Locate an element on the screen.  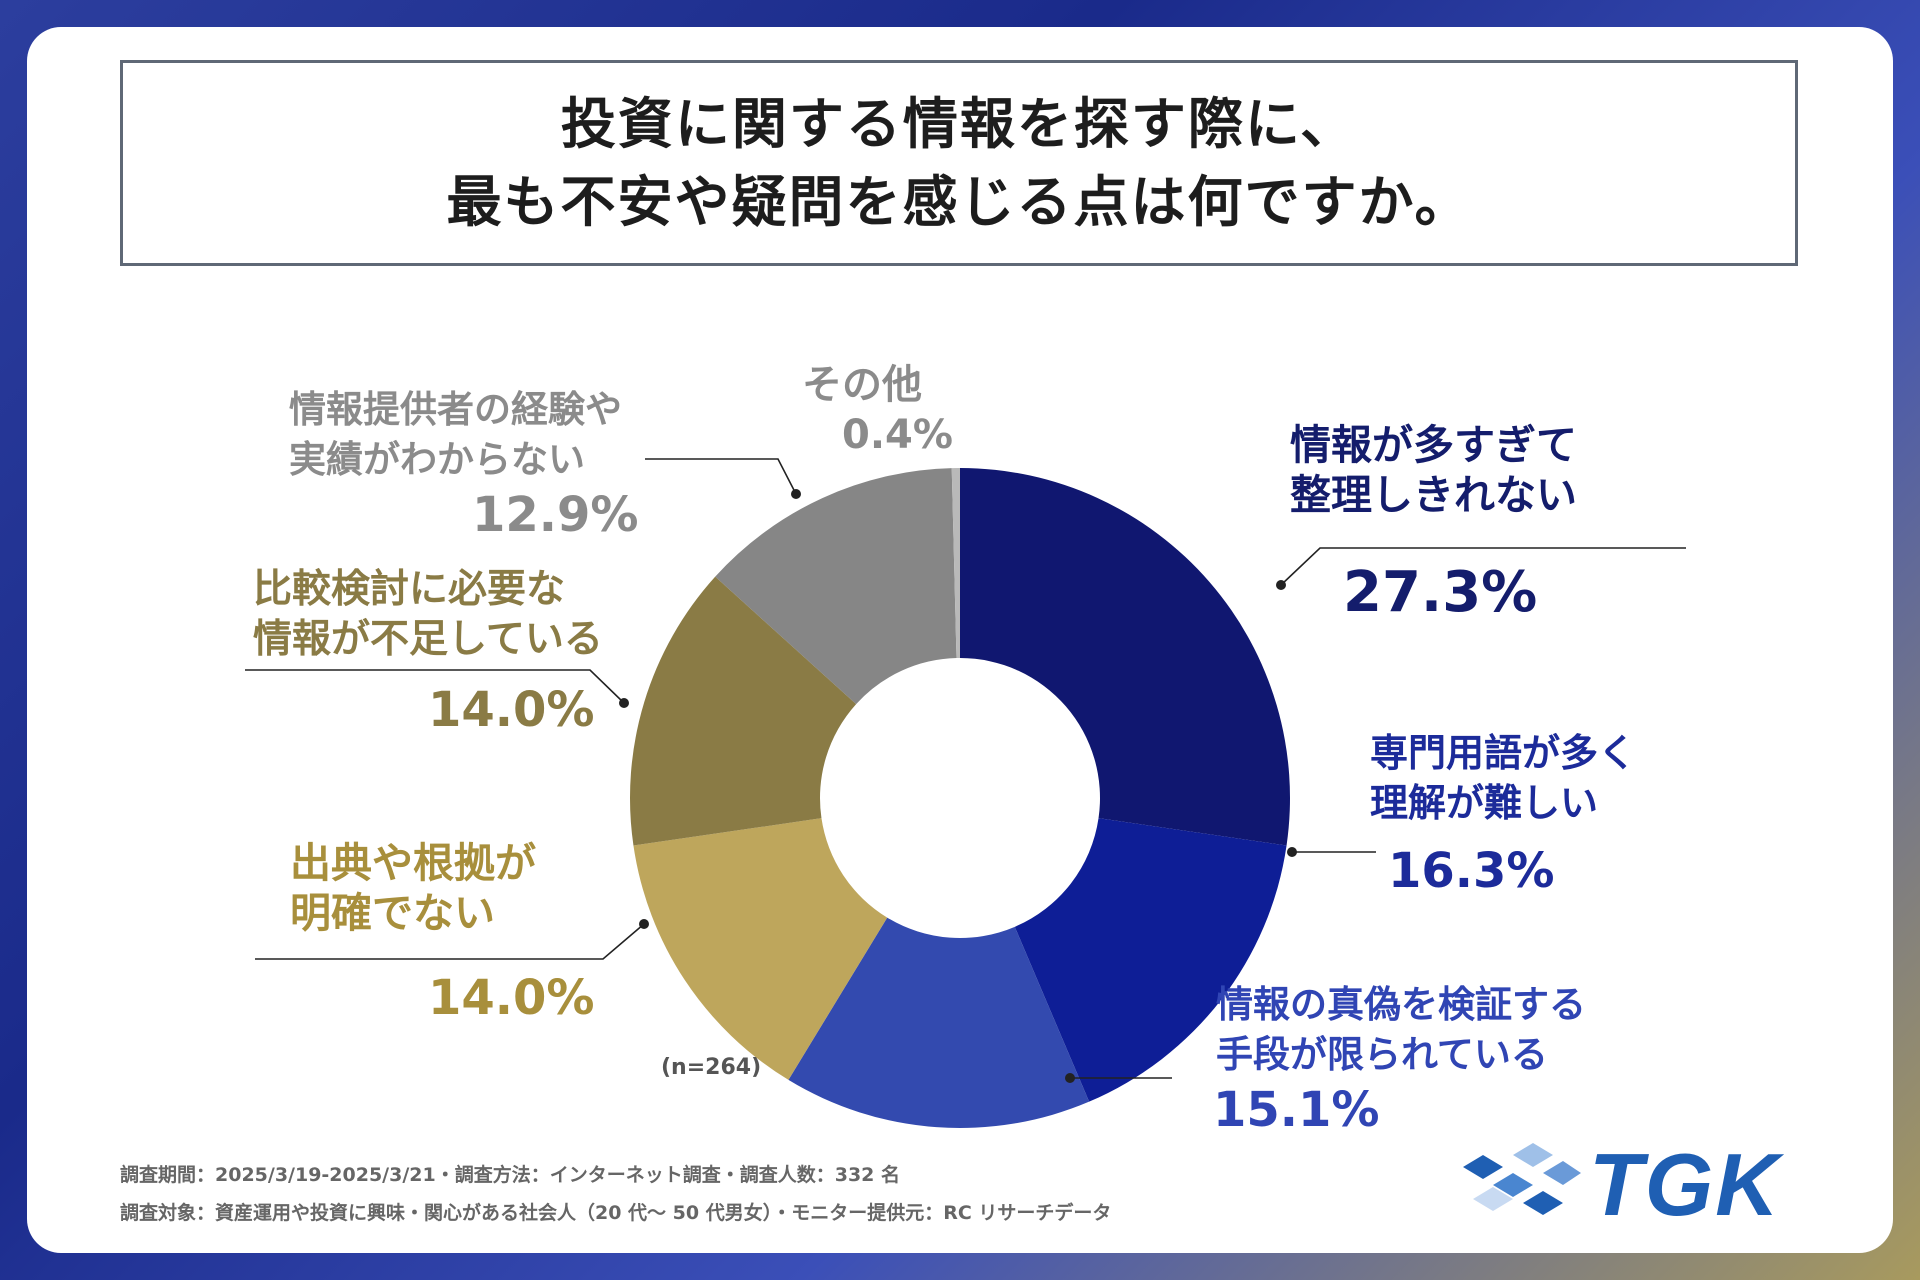
sample-size-note: (n=264) is located at coordinates (711, 1067).